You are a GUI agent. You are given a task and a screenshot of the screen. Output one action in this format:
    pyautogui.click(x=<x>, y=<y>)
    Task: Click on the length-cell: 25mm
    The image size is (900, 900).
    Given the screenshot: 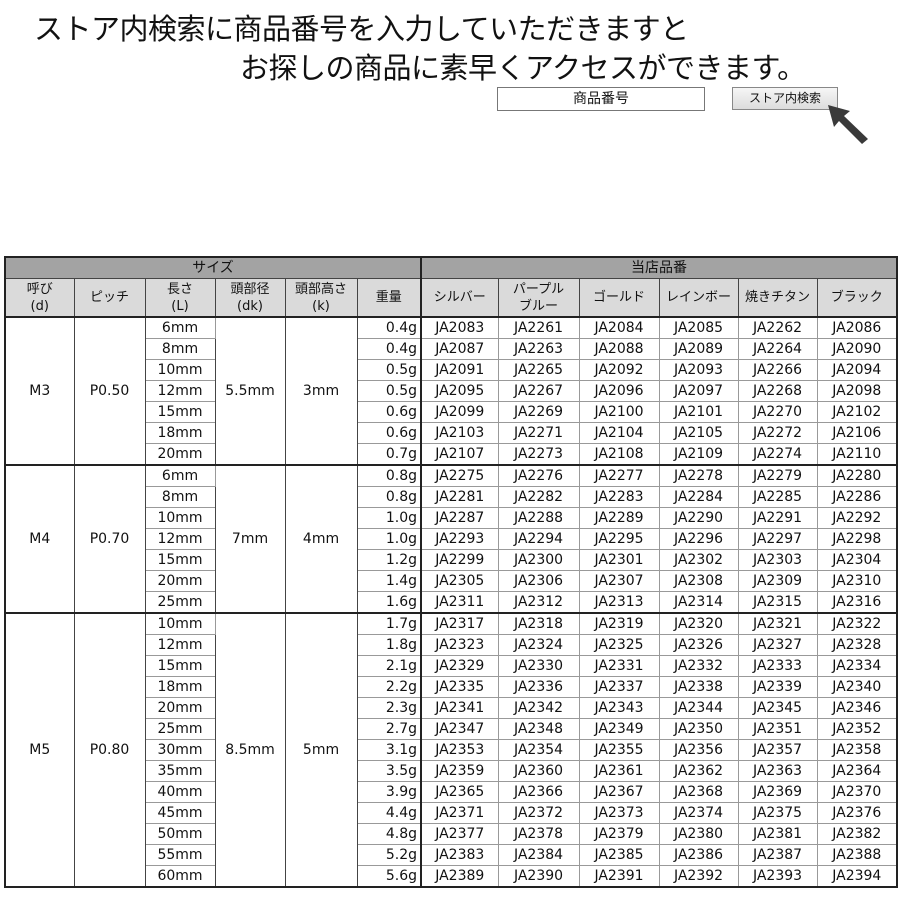 What is the action you would take?
    pyautogui.click(x=180, y=729)
    